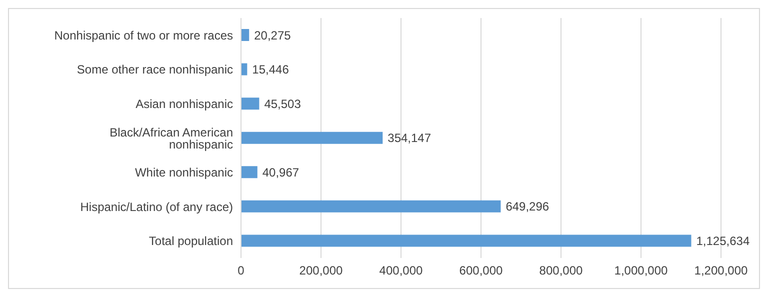 This screenshot has height=297, width=768. Describe the element at coordinates (184, 103) in the screenshot. I see `y-tick-label: Asian nonhispanic` at that location.